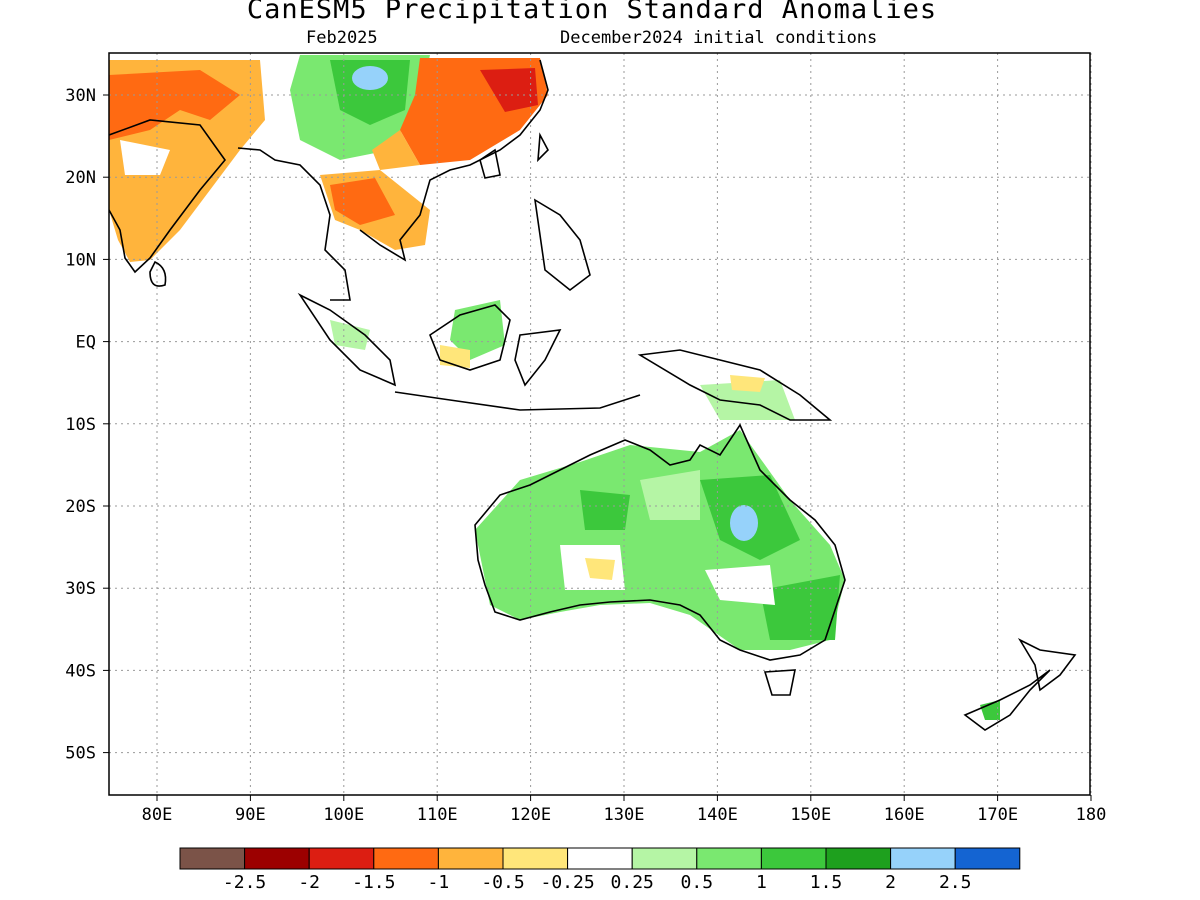  Describe the element at coordinates (373, 882) in the screenshot. I see `colorbar-label: -1.5` at that location.